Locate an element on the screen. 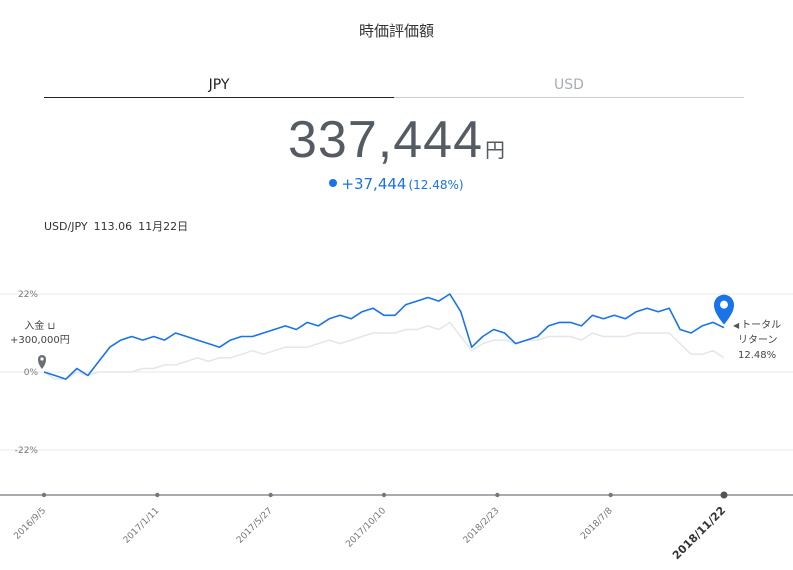 The width and height of the screenshot is (793, 570). valuation-amount: 337,444 is located at coordinates (385, 140).